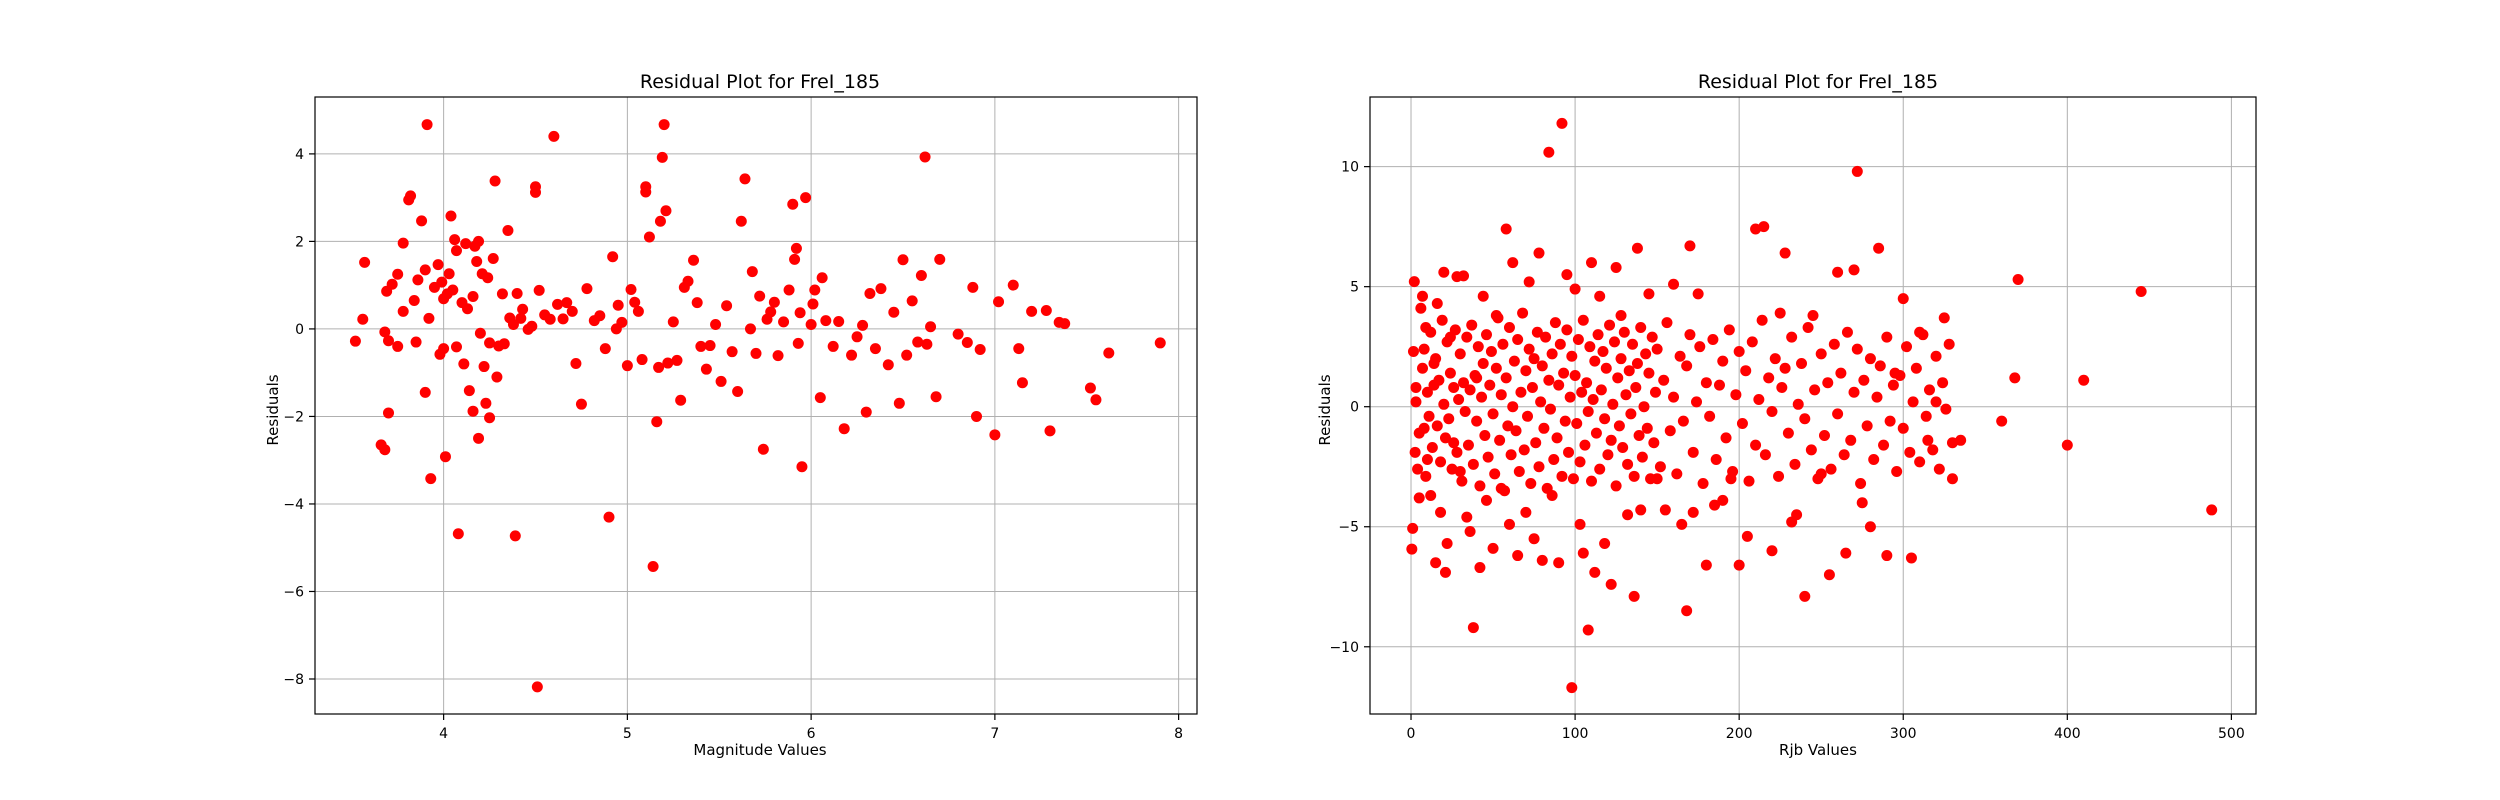 The width and height of the screenshot is (2500, 800). What do you see at coordinates (1818, 750) in the screenshot?
I see `x-axis-label: Rjb Values` at bounding box center [1818, 750].